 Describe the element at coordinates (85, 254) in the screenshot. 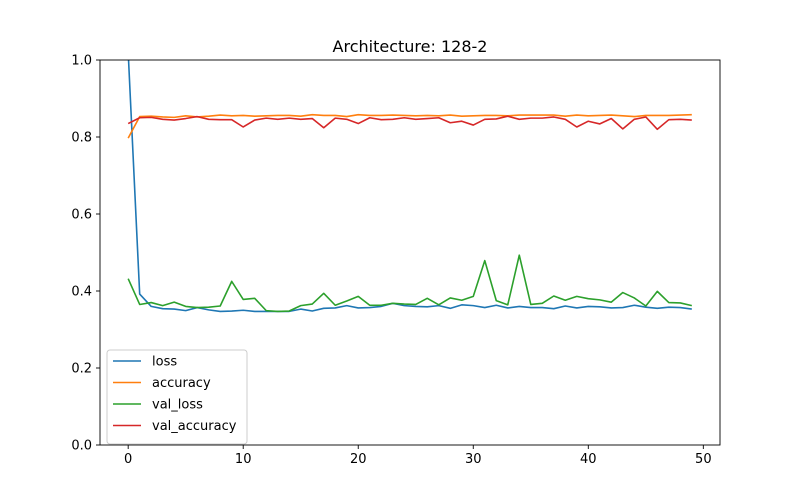

I see `y-axis: 0.0 0.2 0.4 0.6 0.8 1.0` at that location.